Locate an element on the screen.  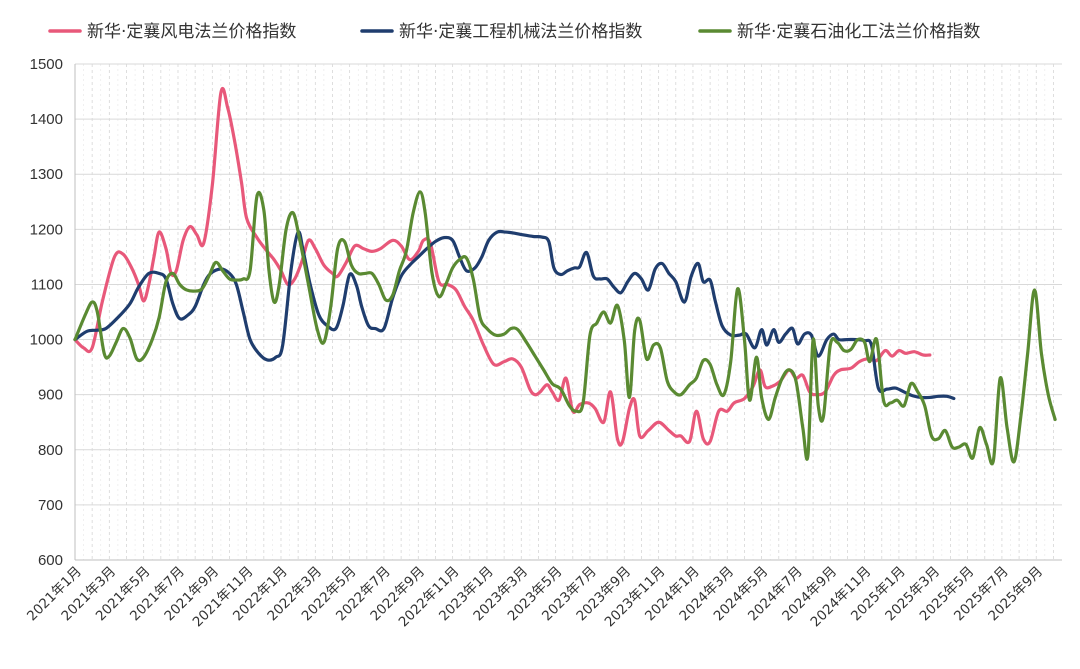
y-tick-label: 1100 is located at coordinates (47, 284).